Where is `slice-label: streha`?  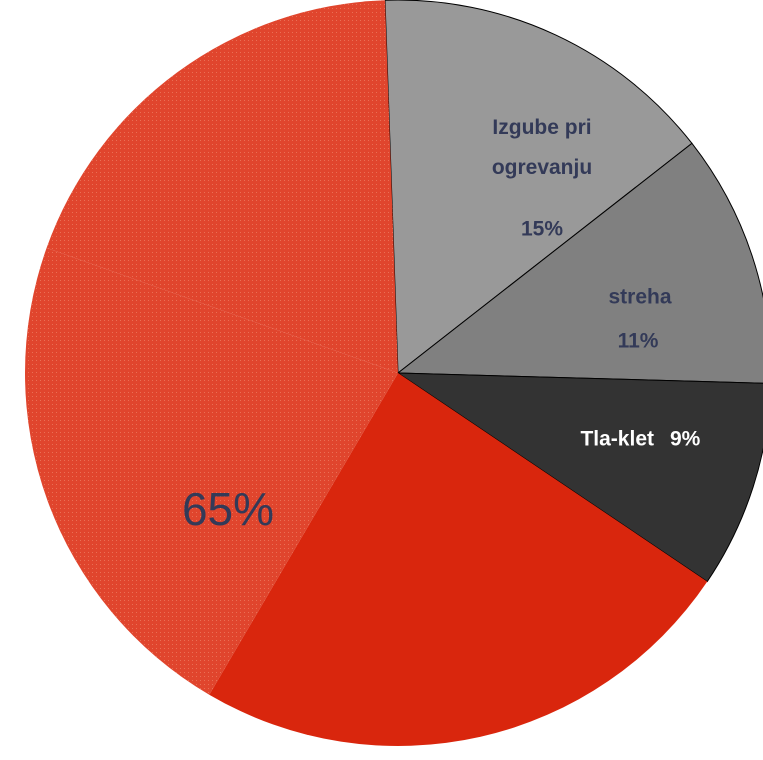
slice-label: streha is located at coordinates (639, 297).